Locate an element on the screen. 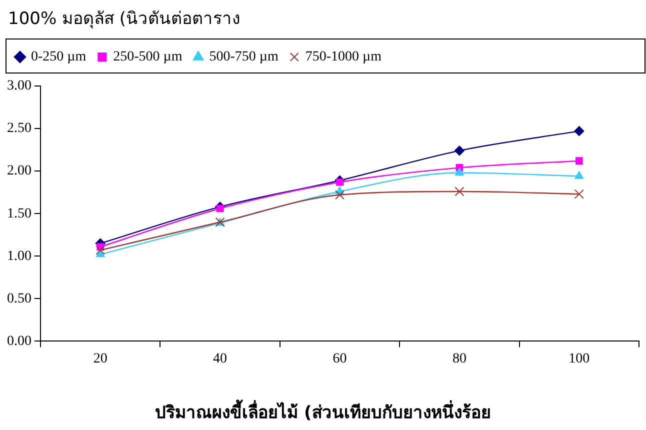  x-tick-label: 60 is located at coordinates (339, 358).